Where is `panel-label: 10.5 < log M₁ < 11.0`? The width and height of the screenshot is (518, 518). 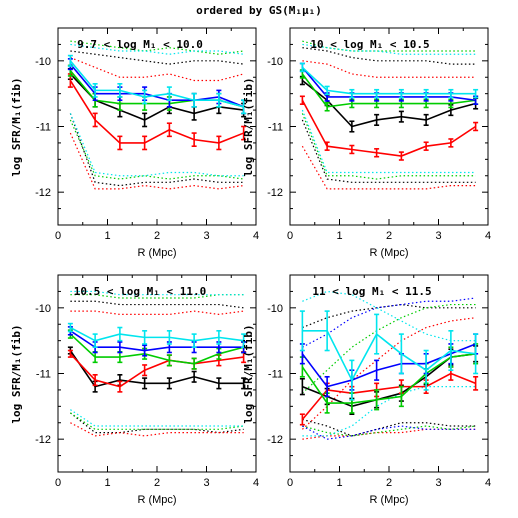 panel-label: 10.5 < log M₁ < 11.0 is located at coordinates (140, 291).